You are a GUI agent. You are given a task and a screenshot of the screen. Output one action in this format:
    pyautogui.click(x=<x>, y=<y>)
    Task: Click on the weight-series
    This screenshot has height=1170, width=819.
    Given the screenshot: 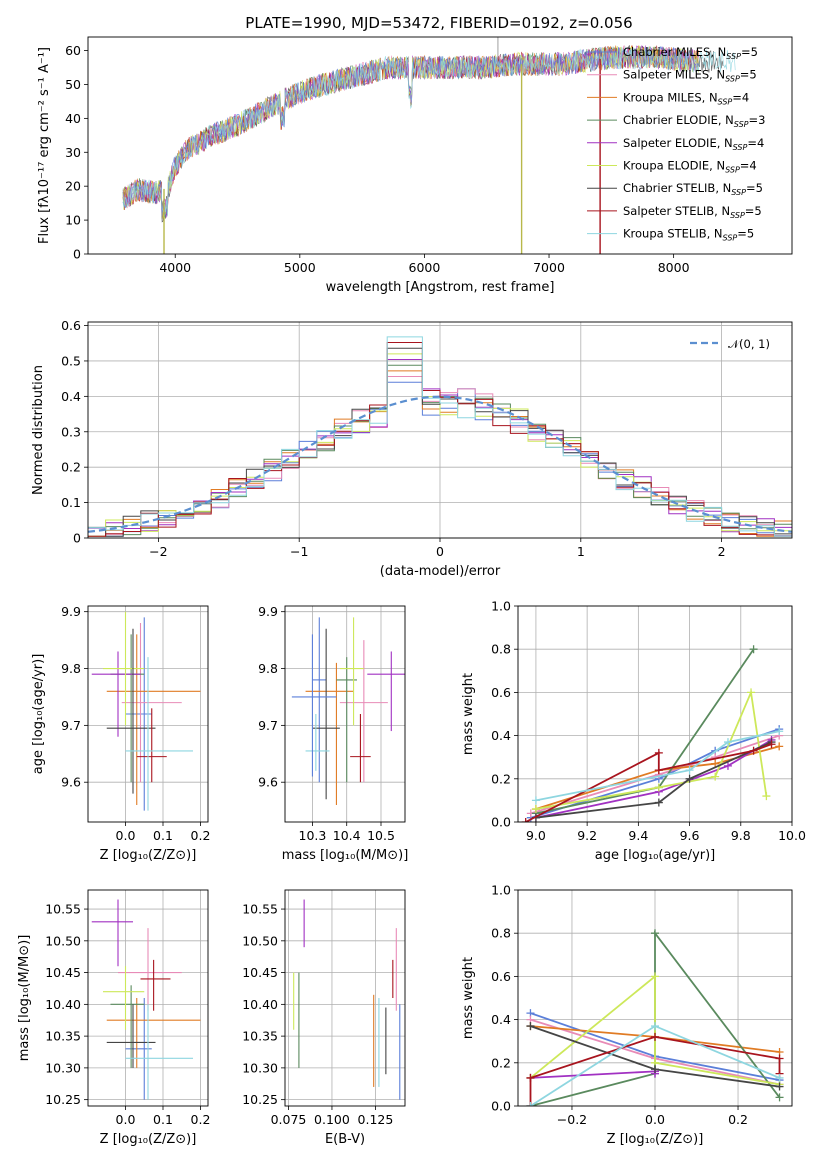 What is the action you would take?
    pyautogui.click(x=654, y=1030)
    